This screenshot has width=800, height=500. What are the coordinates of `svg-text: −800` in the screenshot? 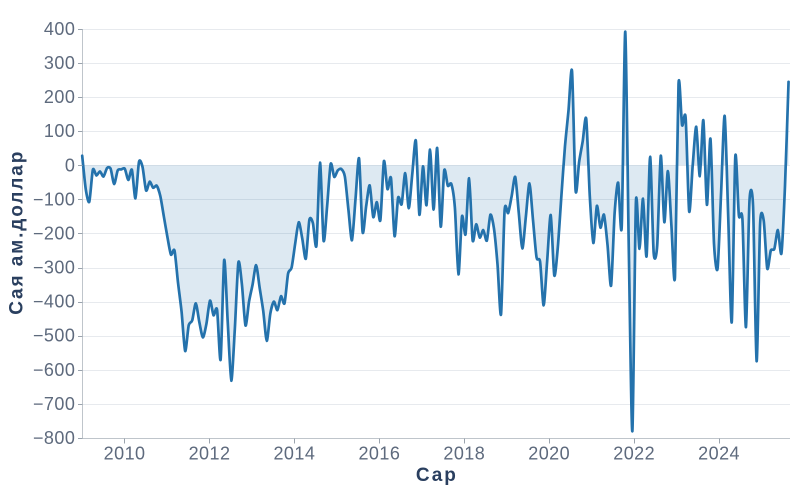 It's located at (54, 438).